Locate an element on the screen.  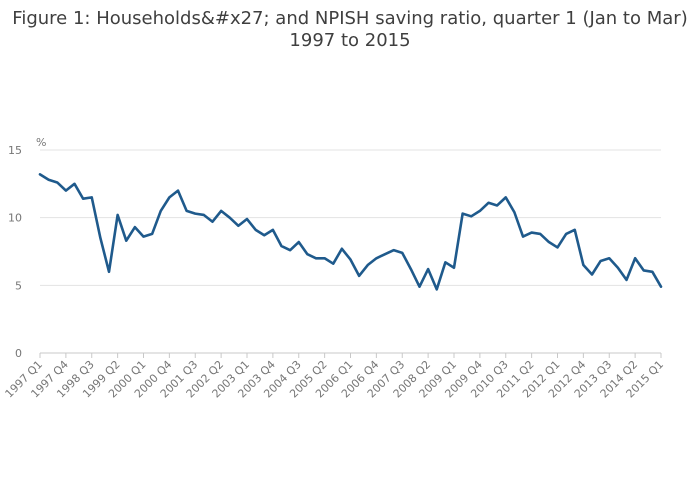
y-axis: 0 5 10 15 is located at coordinates (15, 252).